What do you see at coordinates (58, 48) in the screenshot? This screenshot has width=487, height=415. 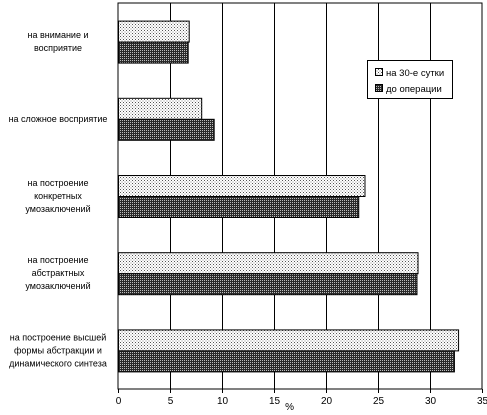 I see `category-label: восприятие` at bounding box center [58, 48].